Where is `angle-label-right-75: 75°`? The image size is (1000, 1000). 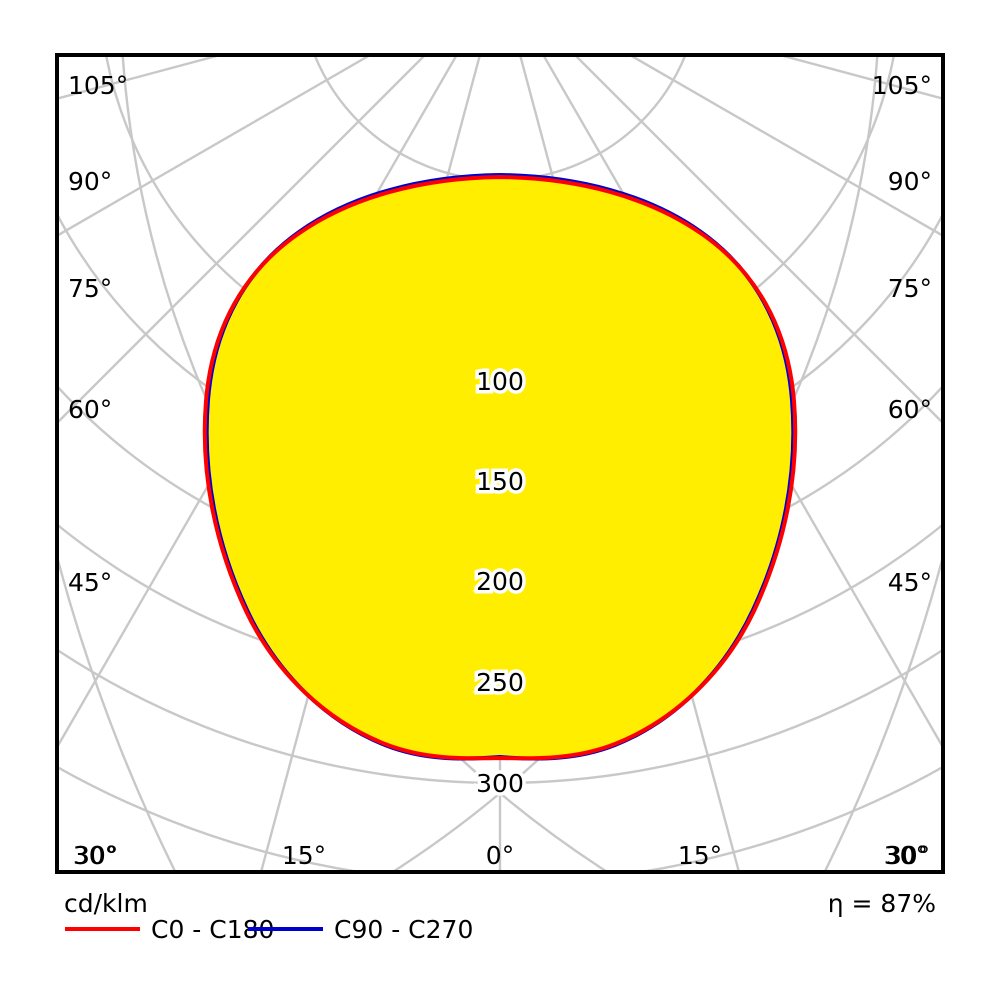
angle-label-right-75: 75° is located at coordinates (910, 288).